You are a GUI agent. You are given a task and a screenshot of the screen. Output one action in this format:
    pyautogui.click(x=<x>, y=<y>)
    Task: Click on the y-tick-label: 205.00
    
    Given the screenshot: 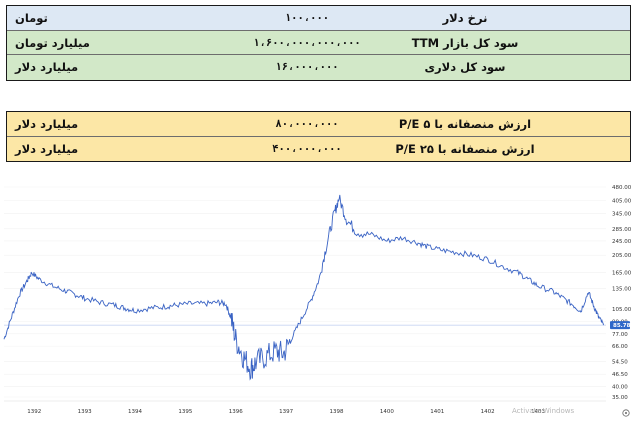 What is the action you would take?
    pyautogui.click(x=622, y=256)
    